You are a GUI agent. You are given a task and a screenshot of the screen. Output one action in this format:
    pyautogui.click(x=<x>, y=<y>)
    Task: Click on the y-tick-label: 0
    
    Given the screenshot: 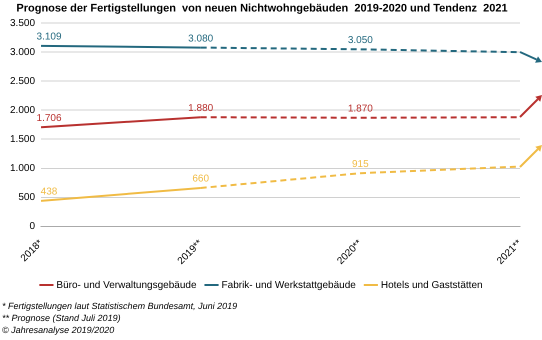 What is the action you would take?
    pyautogui.click(x=32, y=226)
    